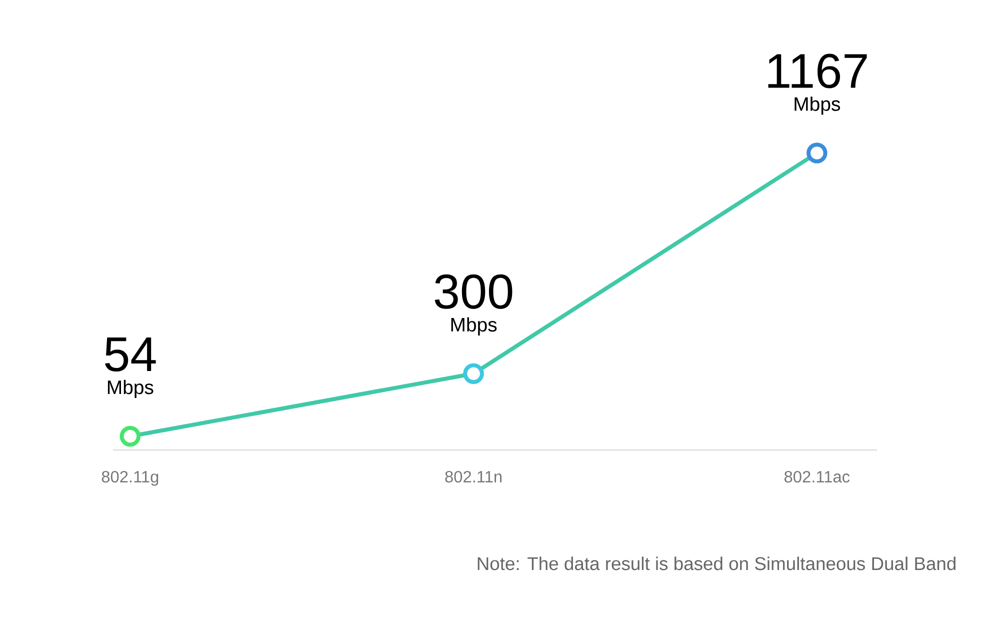  I want to click on data-label: 54 Mbps, so click(130, 368).